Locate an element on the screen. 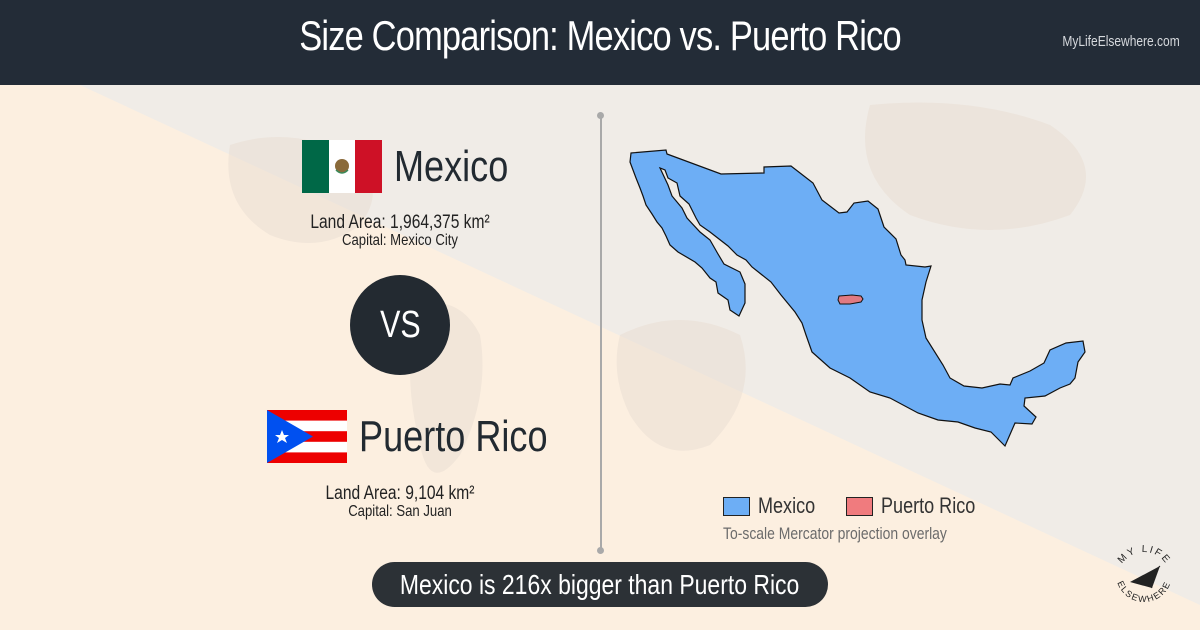  legend-swatch-mexico is located at coordinates (736, 506).